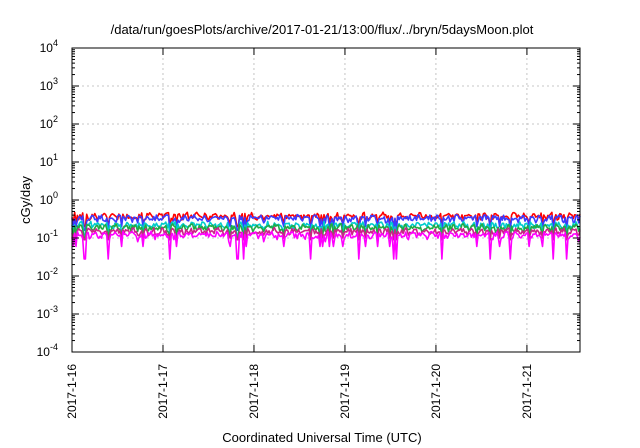 This screenshot has width=640, height=448. Describe the element at coordinates (49, 46) in the screenshot. I see `y-tick-label: 10⁴` at that location.